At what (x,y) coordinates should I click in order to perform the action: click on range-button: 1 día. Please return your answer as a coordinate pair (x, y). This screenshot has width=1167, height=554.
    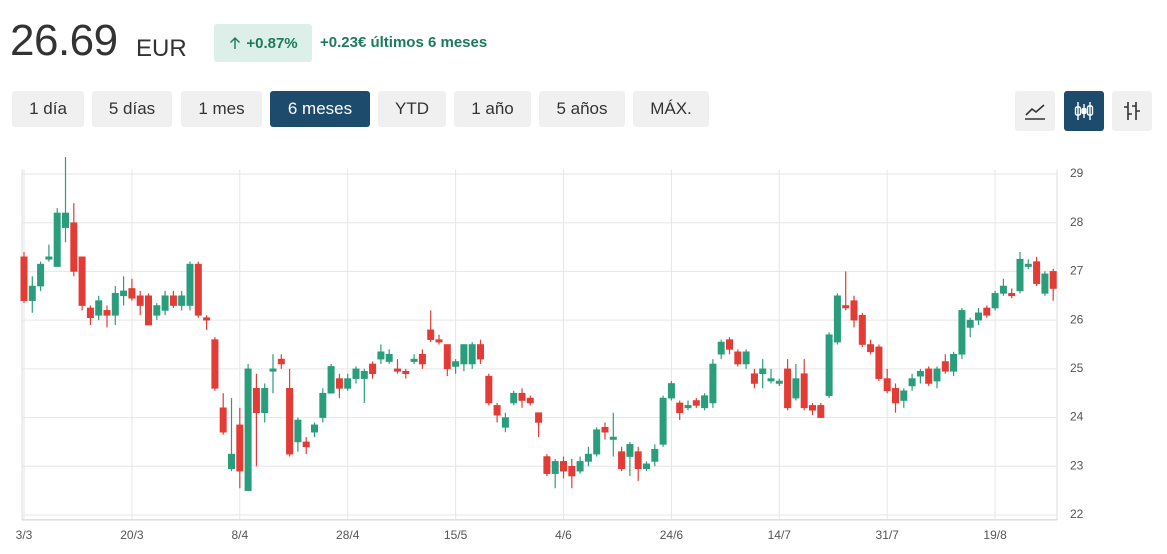
    Looking at the image, I should click on (48, 109).